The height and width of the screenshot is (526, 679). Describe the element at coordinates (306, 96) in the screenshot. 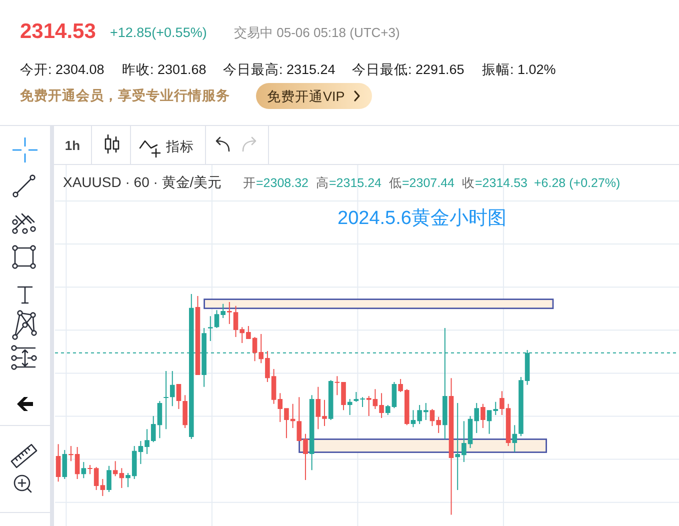

I see `text: 免费开通VIP` at that location.